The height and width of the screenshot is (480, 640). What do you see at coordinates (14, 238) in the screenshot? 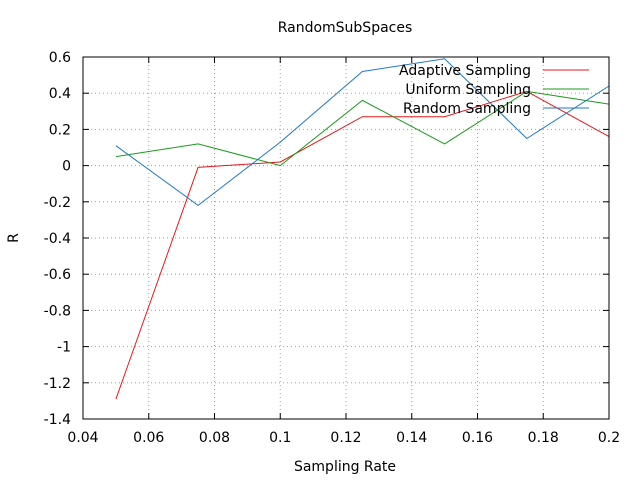
I see `y-axis-label: R` at bounding box center [14, 238].